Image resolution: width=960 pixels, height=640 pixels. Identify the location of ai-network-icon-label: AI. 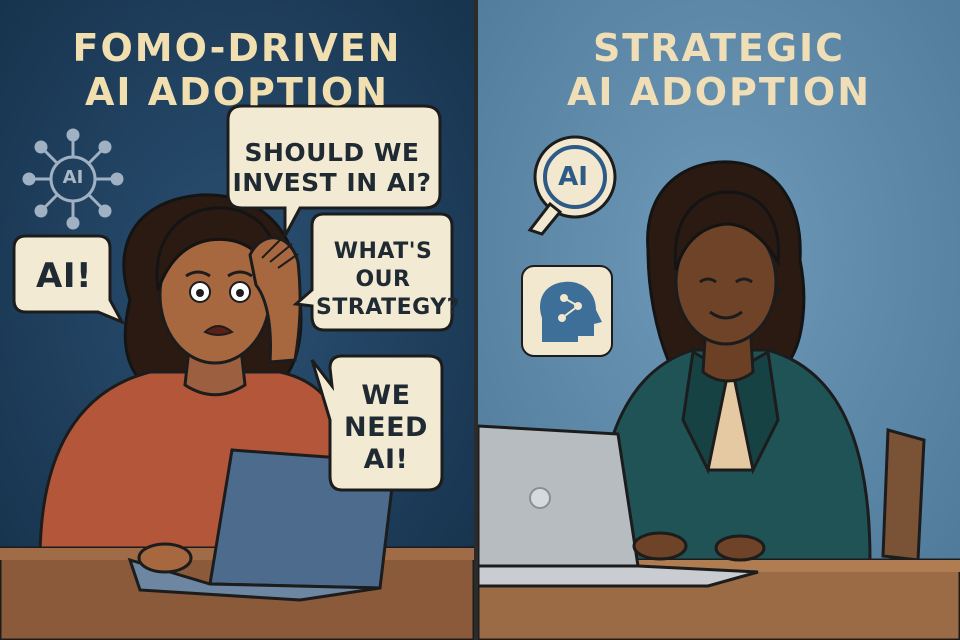
(73, 177).